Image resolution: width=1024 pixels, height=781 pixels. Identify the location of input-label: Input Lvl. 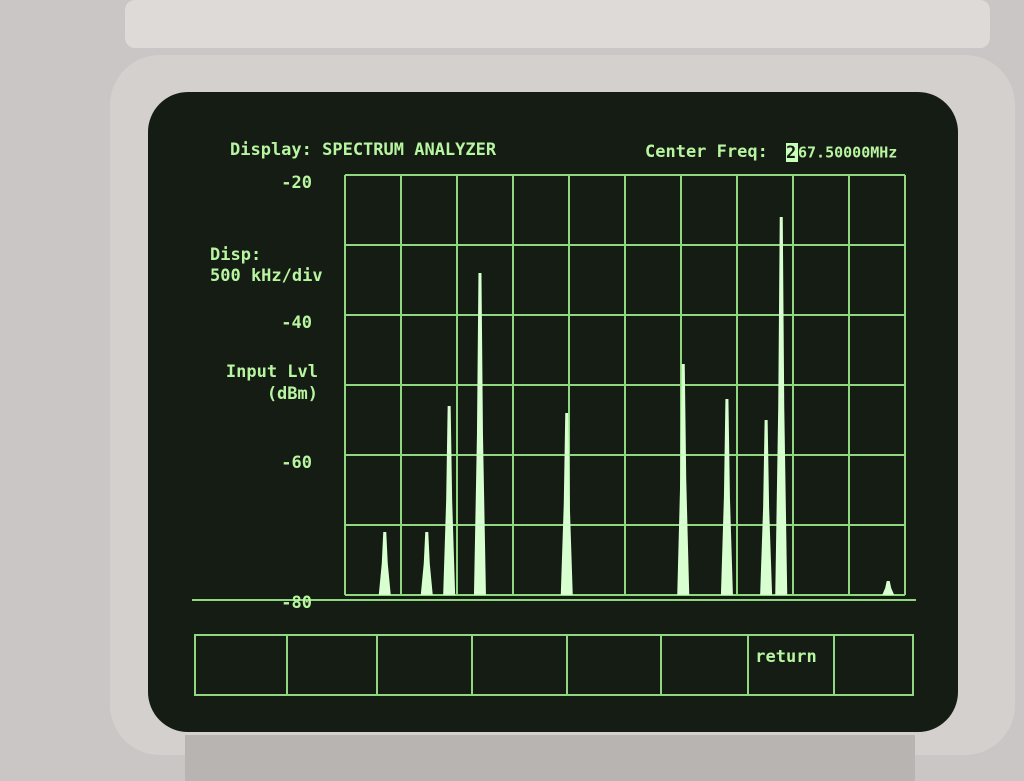
(272, 372).